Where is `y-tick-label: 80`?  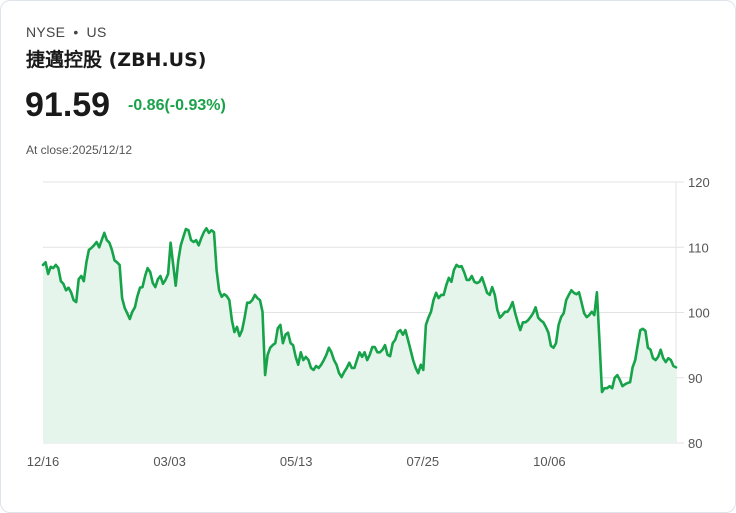
y-tick-label: 80 is located at coordinates (695, 443).